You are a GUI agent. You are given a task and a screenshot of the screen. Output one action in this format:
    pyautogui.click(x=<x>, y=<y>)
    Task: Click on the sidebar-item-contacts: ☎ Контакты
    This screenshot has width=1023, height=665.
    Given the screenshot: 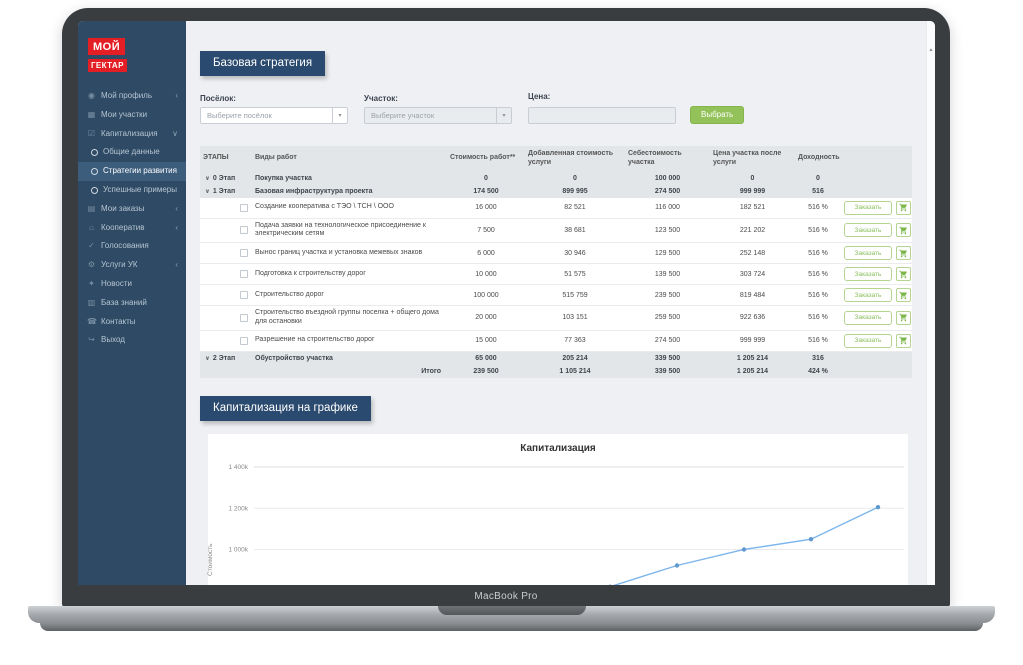 What is the action you would take?
    pyautogui.click(x=132, y=322)
    